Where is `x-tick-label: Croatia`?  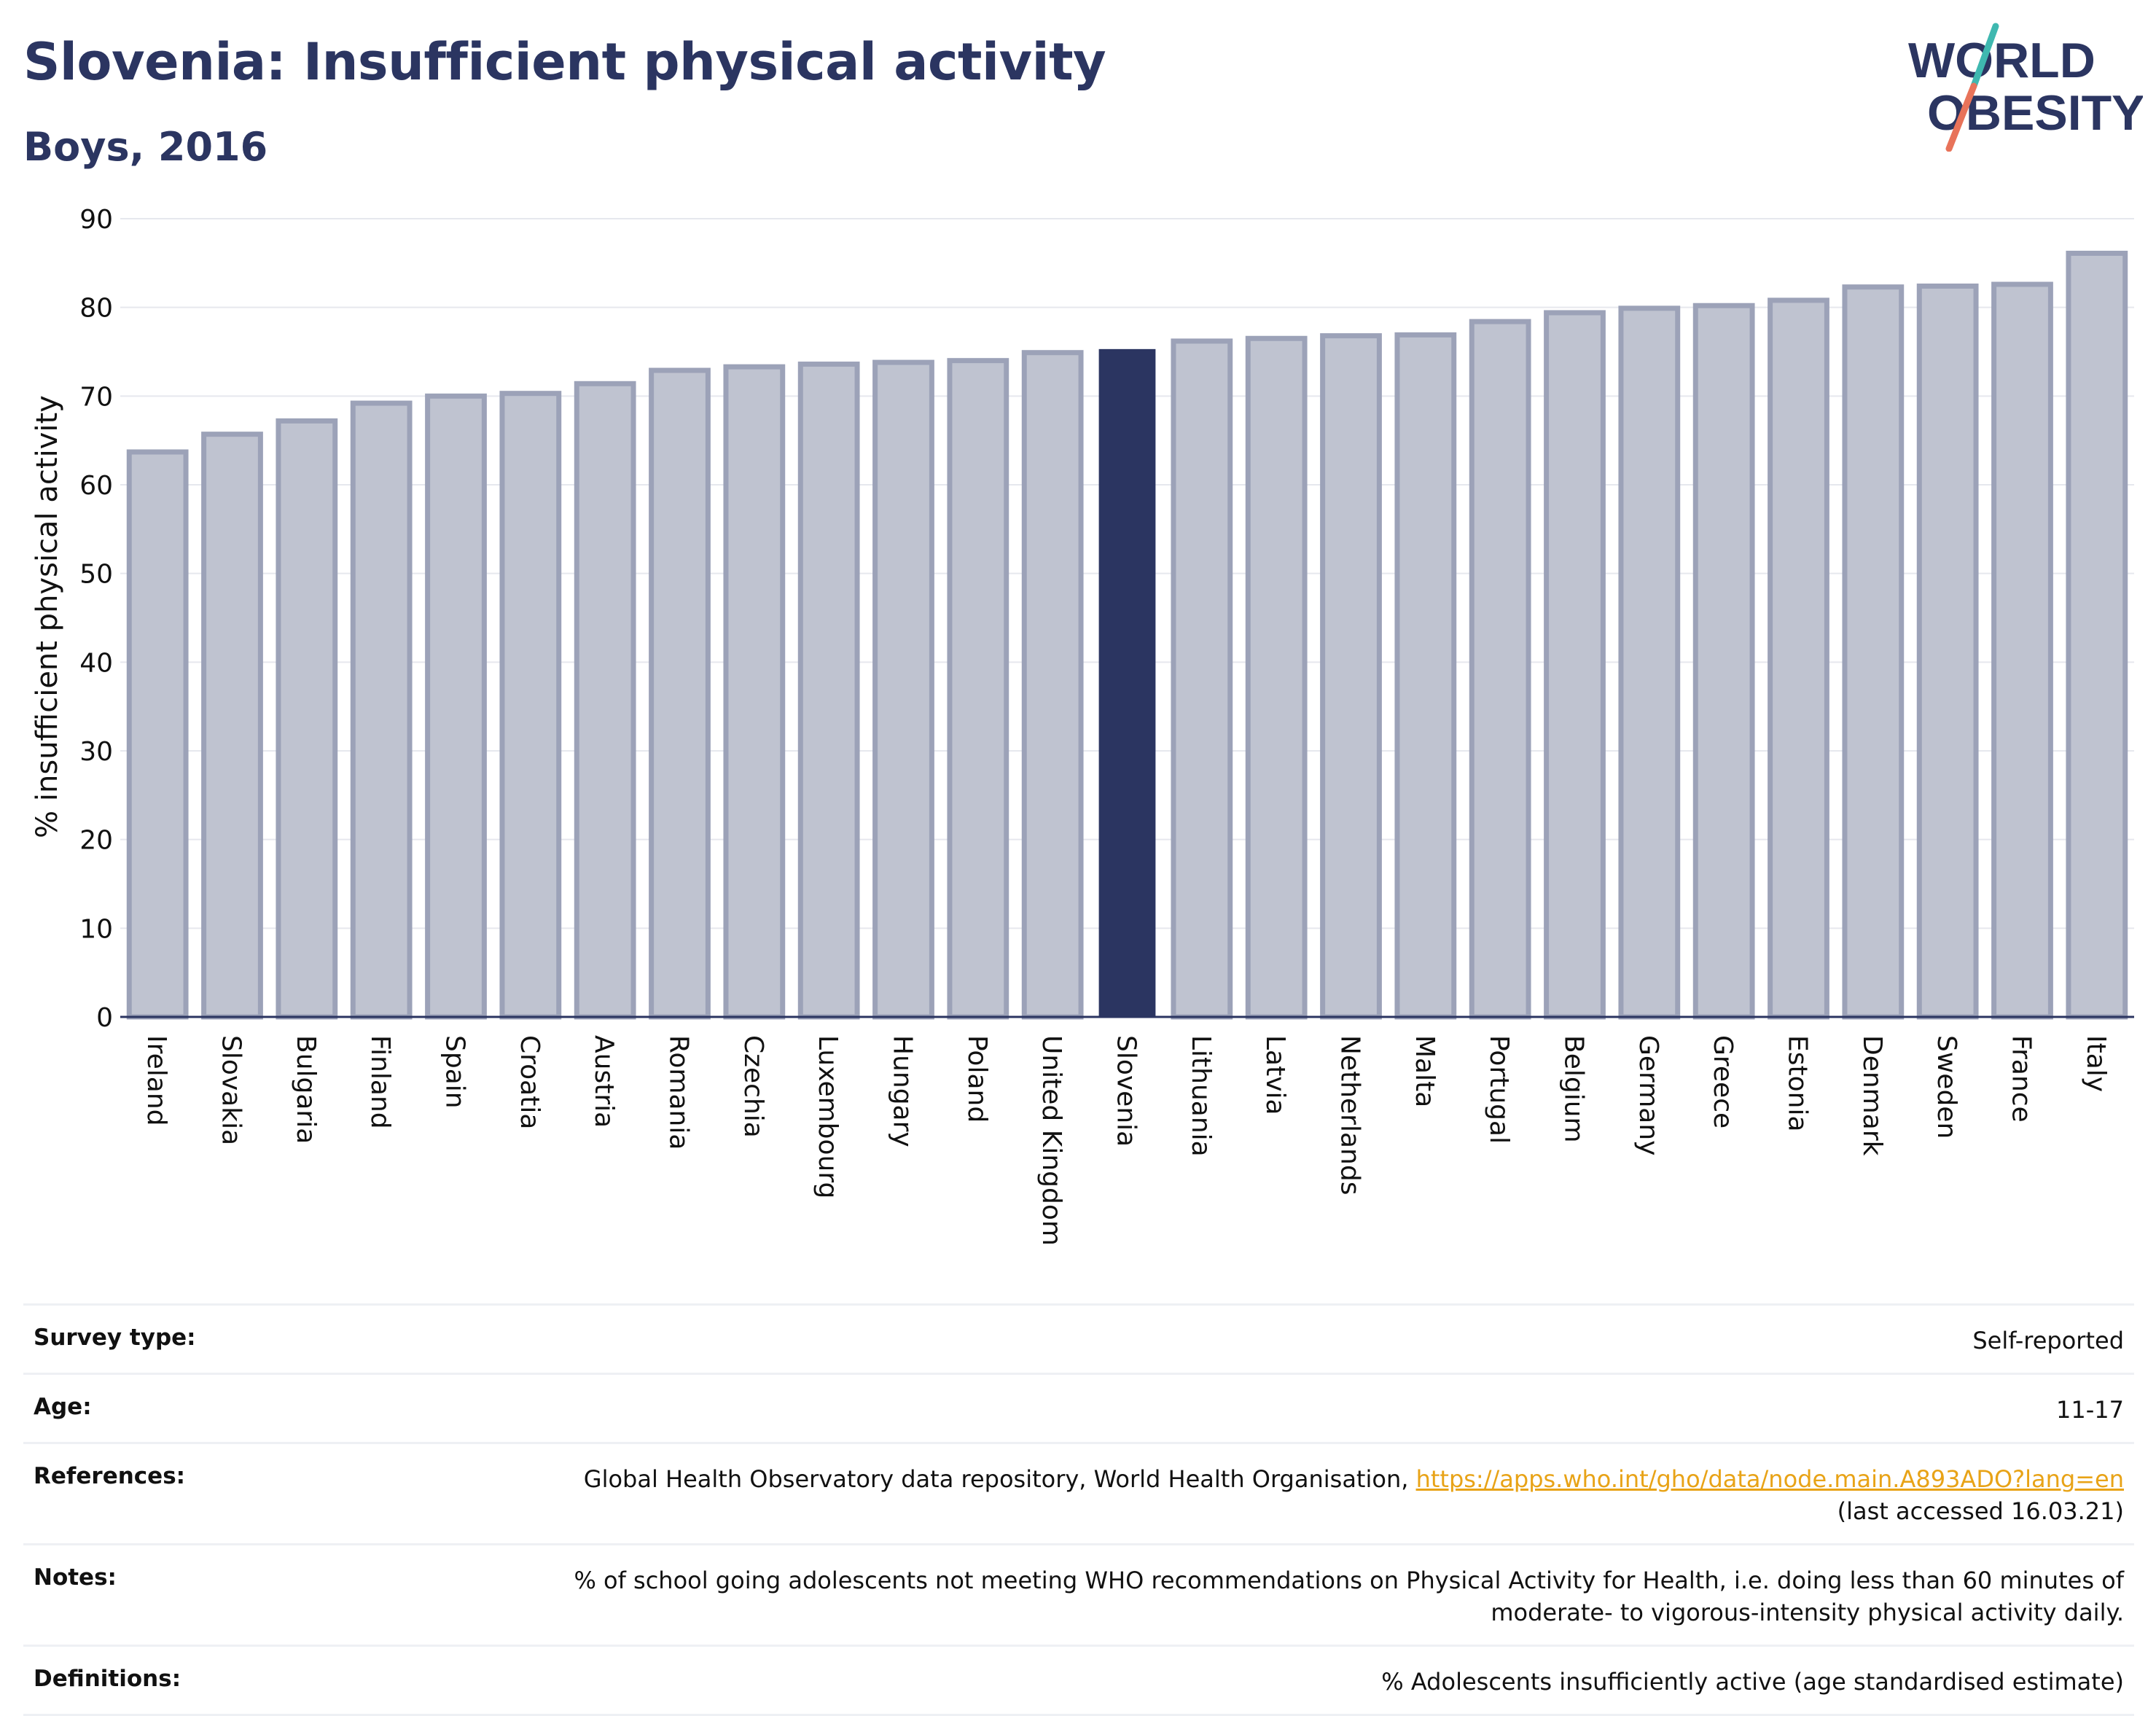 x-tick-label: Croatia is located at coordinates (530, 1082).